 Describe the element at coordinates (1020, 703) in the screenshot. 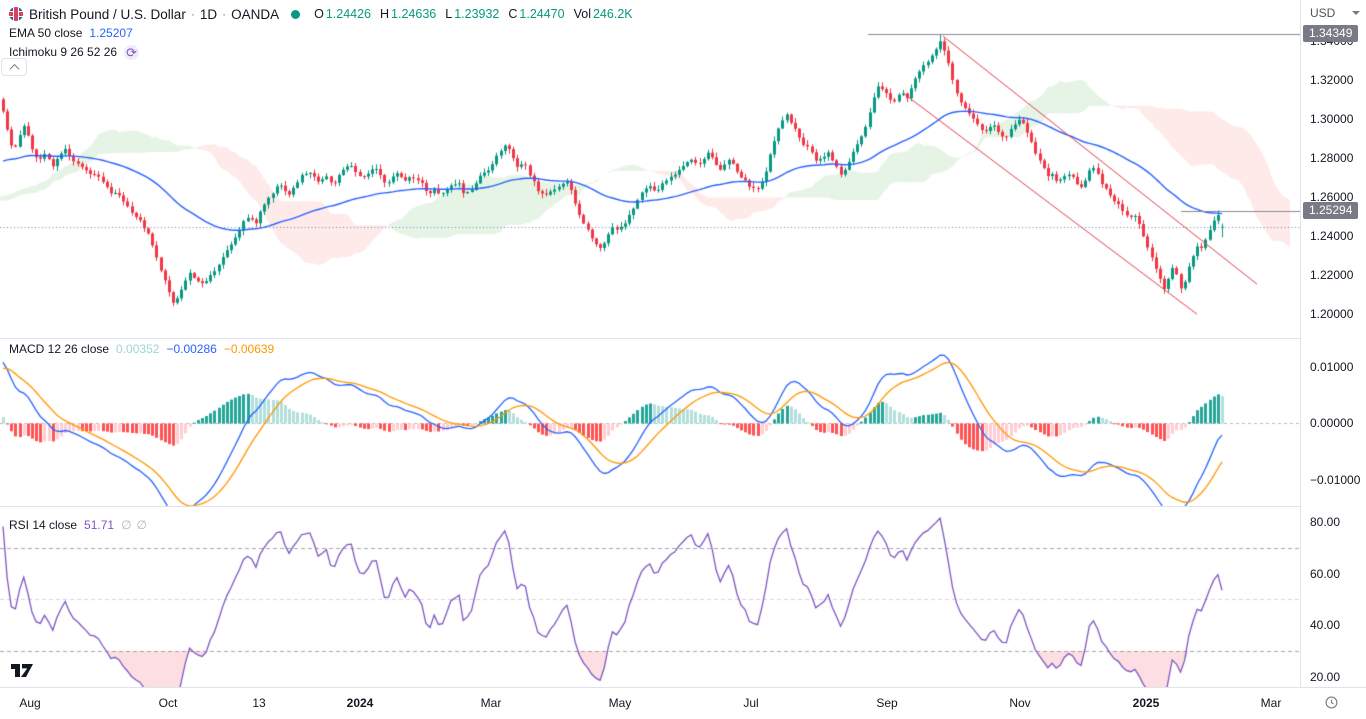

I see `time-axis-label: Nov` at that location.